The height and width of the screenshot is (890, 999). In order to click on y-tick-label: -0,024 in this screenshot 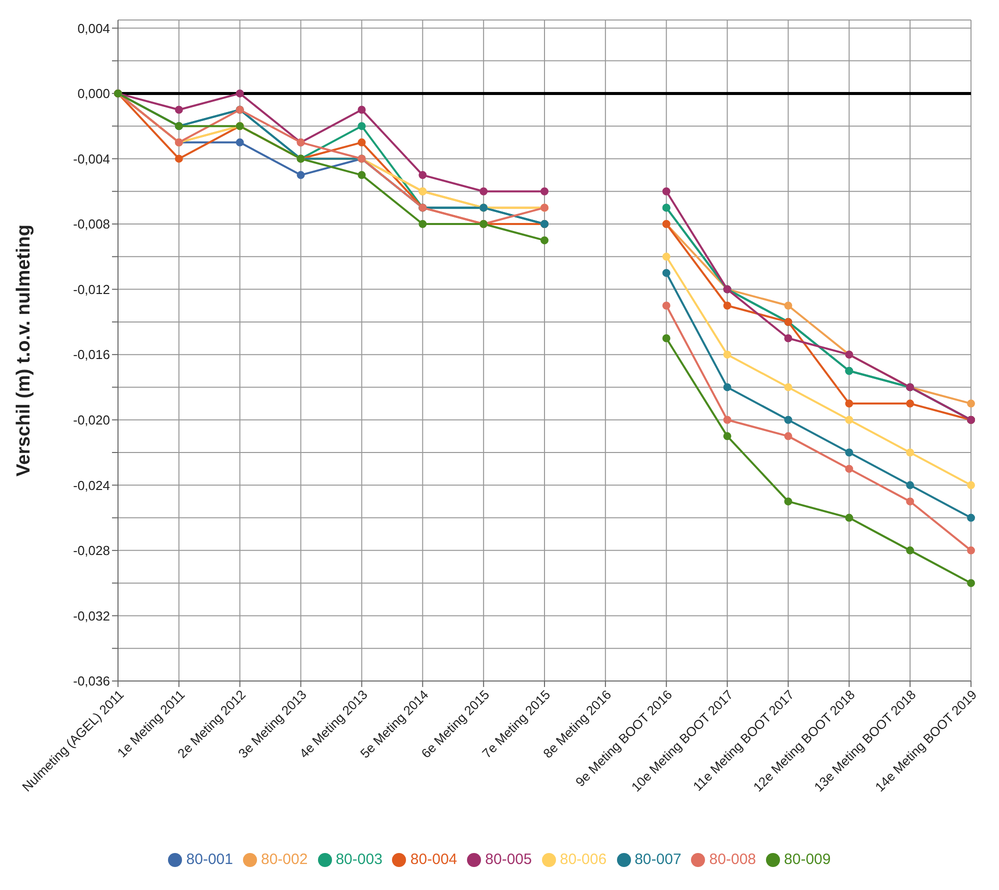, I will do `click(91, 485)`.